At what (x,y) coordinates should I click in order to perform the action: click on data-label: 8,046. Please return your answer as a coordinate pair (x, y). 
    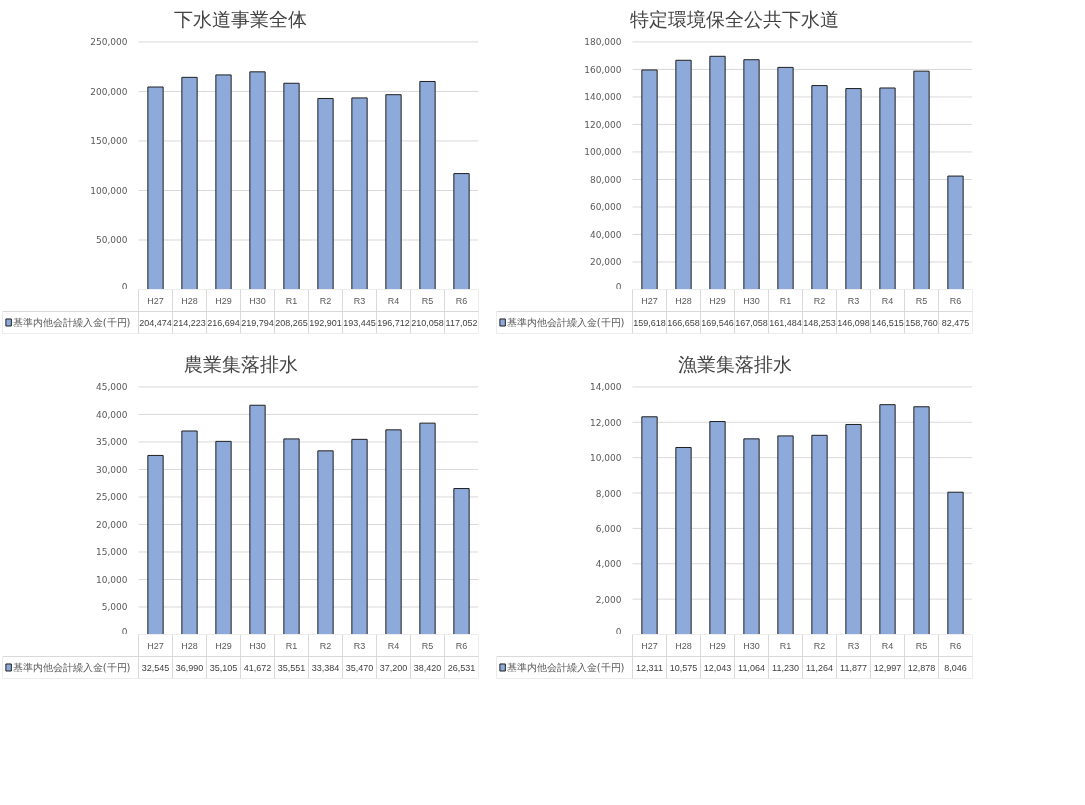
    Looking at the image, I should click on (955, 667).